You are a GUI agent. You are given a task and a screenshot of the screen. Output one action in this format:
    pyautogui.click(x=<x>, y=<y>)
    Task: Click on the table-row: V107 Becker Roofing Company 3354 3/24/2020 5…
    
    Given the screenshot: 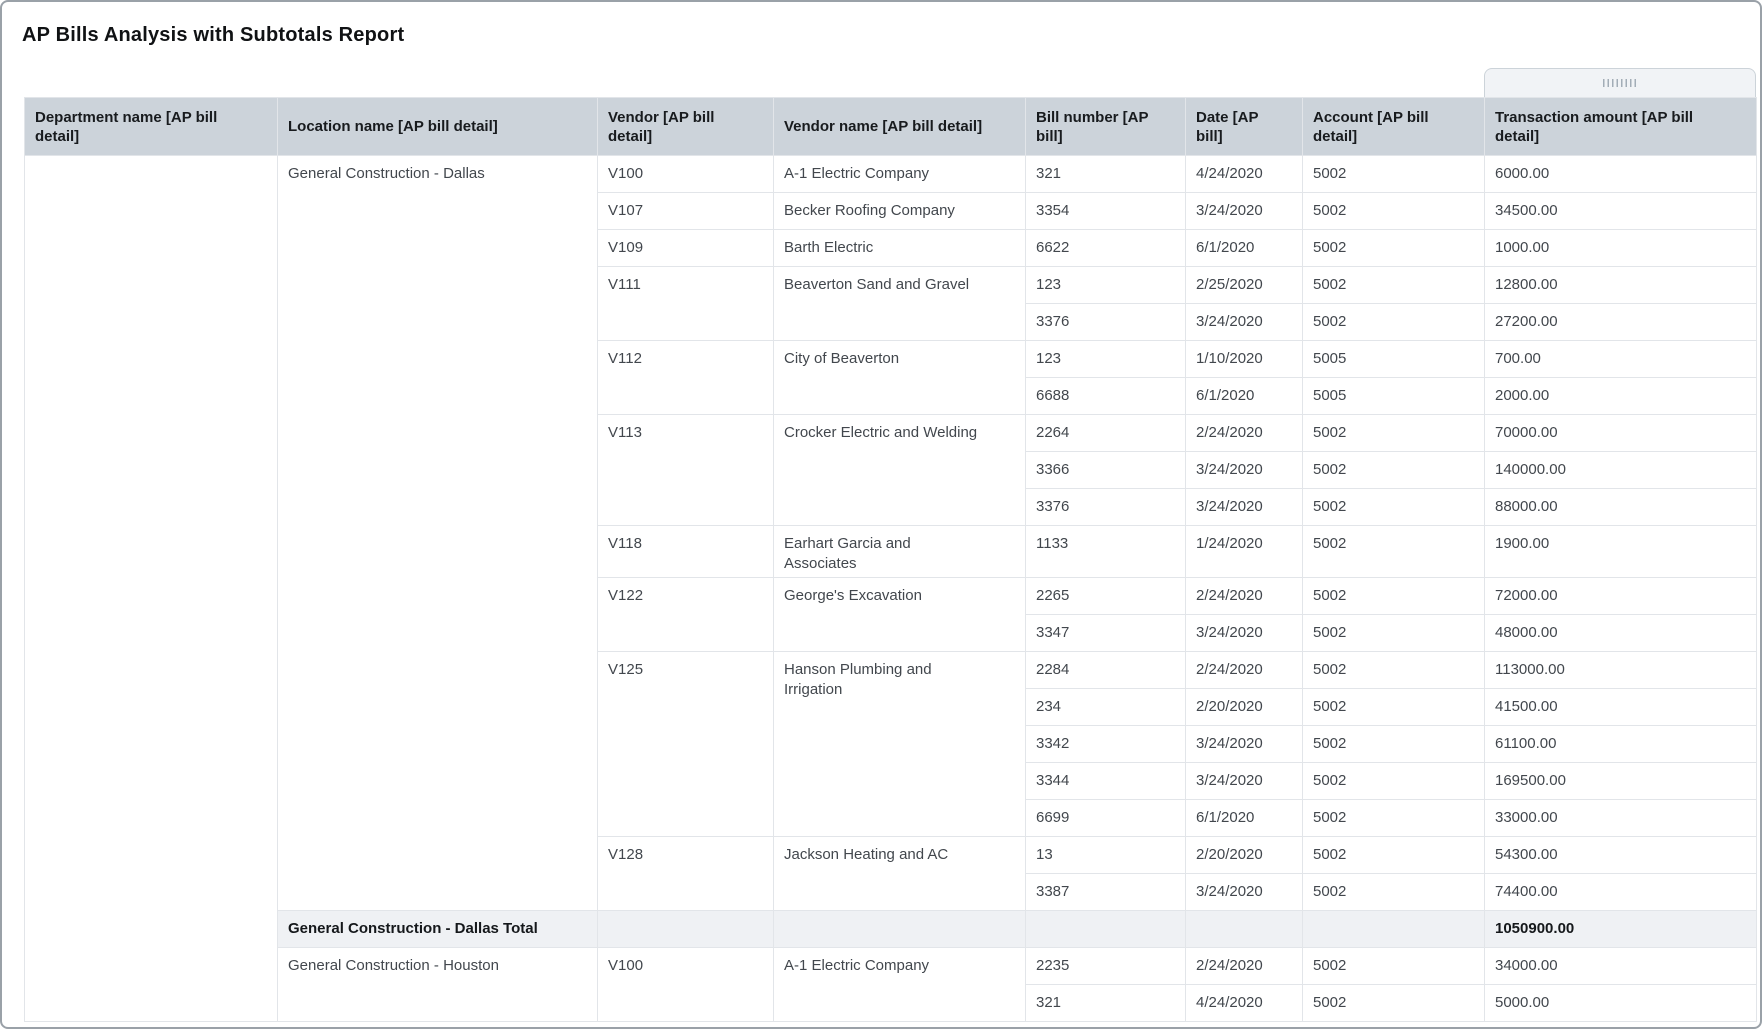 What is the action you would take?
    pyautogui.click(x=891, y=211)
    